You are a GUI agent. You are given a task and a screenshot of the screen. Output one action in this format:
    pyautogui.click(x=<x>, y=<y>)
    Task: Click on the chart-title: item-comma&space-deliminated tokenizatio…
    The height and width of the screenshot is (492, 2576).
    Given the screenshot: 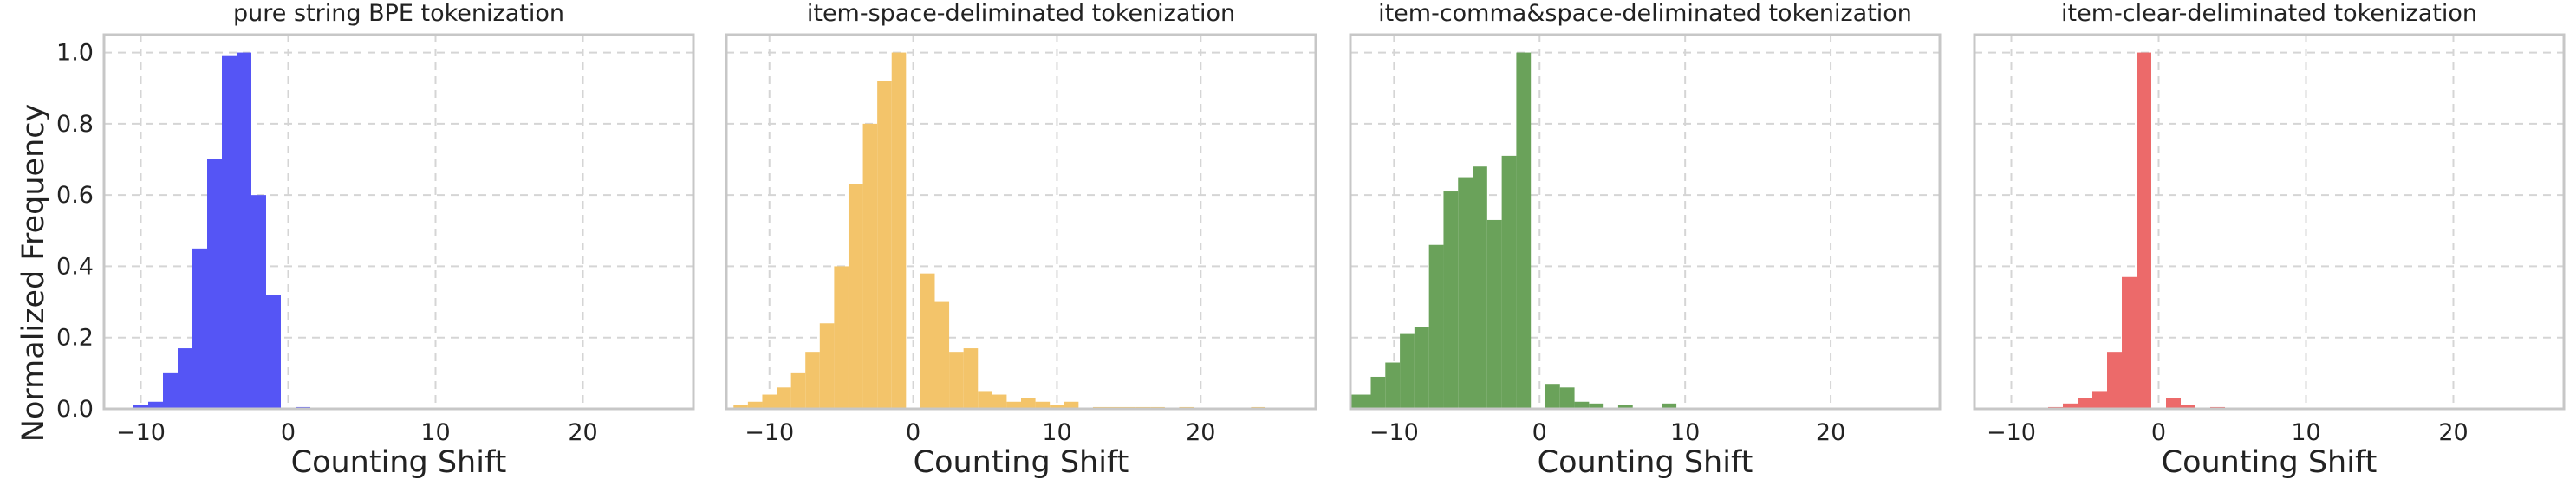 What is the action you would take?
    pyautogui.click(x=1645, y=13)
    